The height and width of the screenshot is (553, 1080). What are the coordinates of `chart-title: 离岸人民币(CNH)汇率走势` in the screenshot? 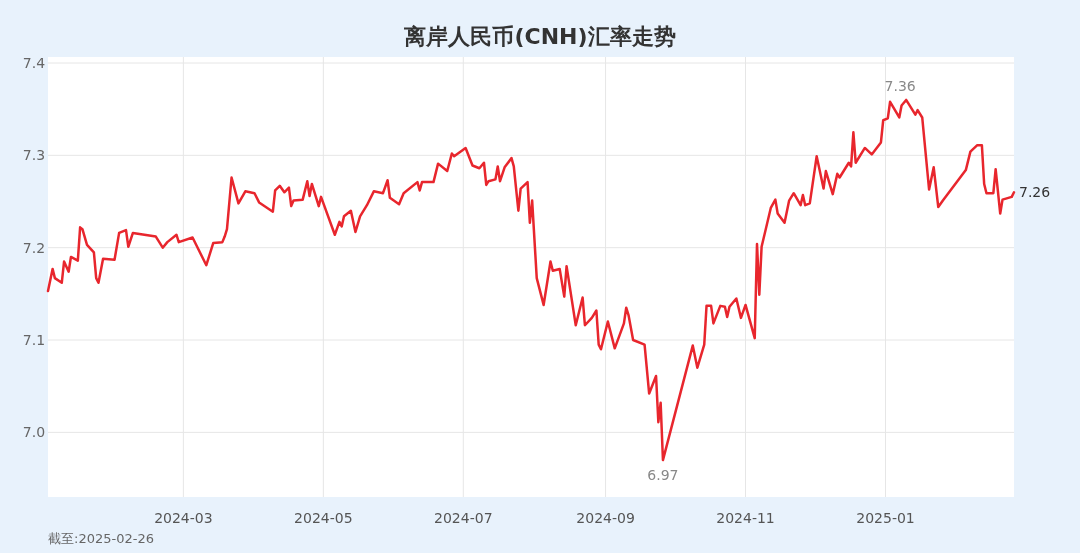 It's located at (539, 36).